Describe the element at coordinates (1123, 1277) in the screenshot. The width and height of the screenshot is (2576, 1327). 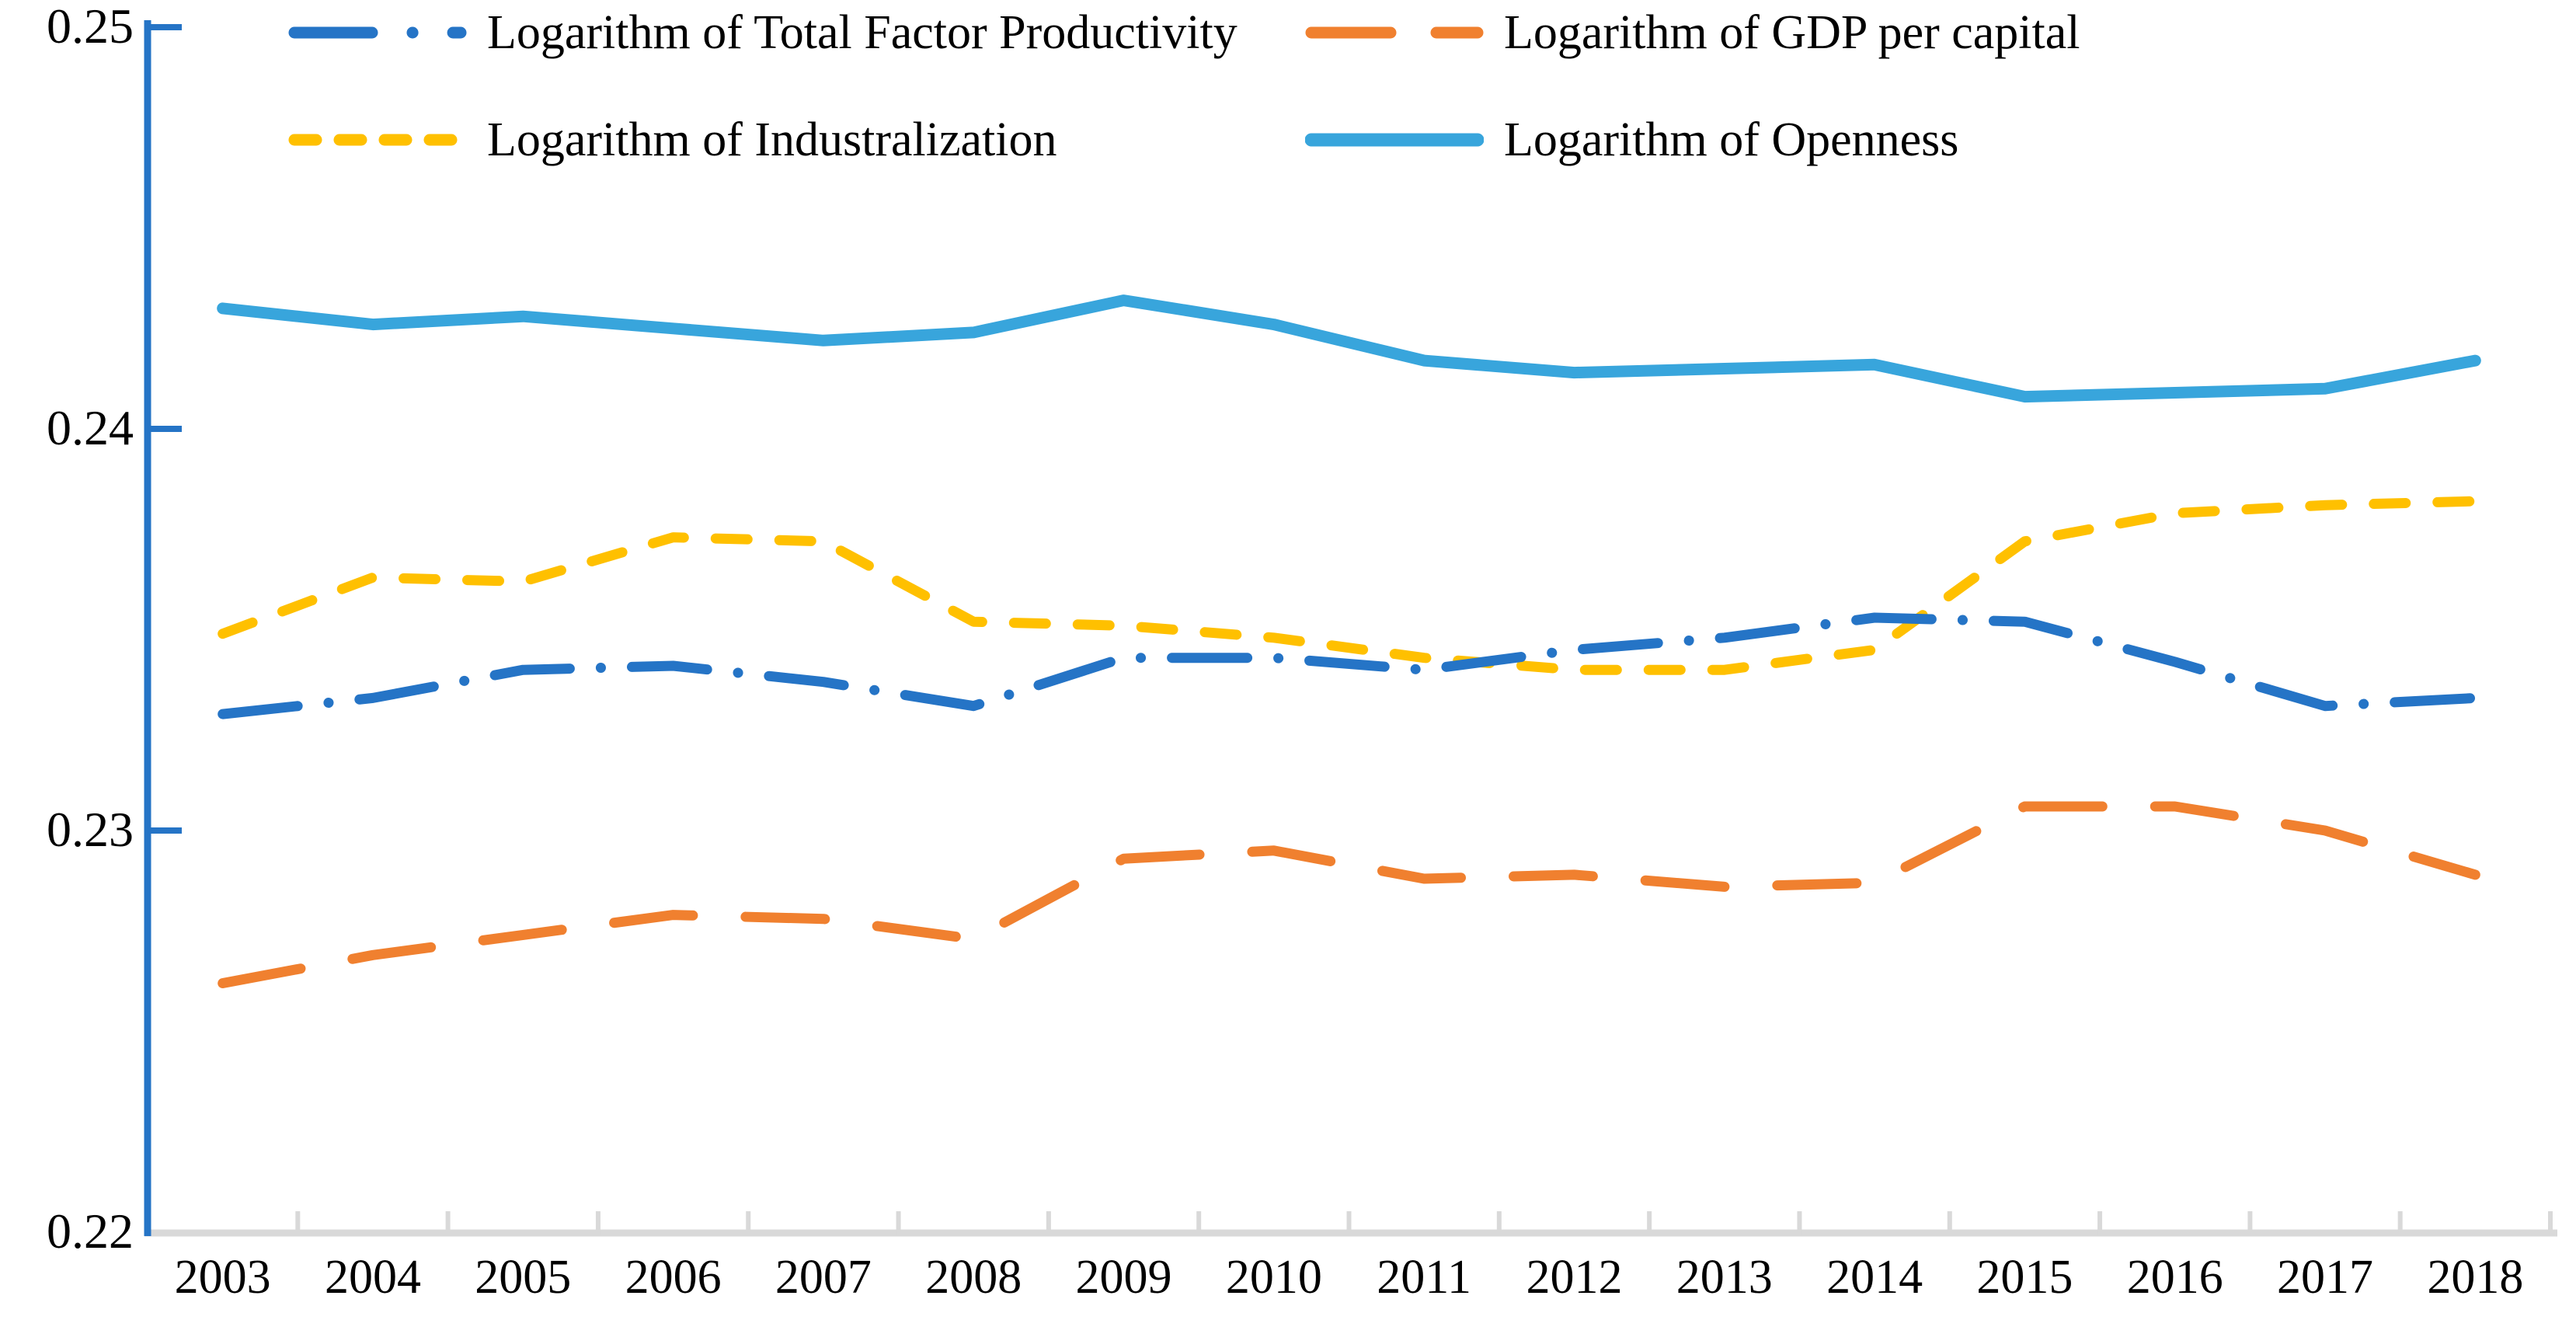
I see `x-tick-label-2009: 2009` at that location.